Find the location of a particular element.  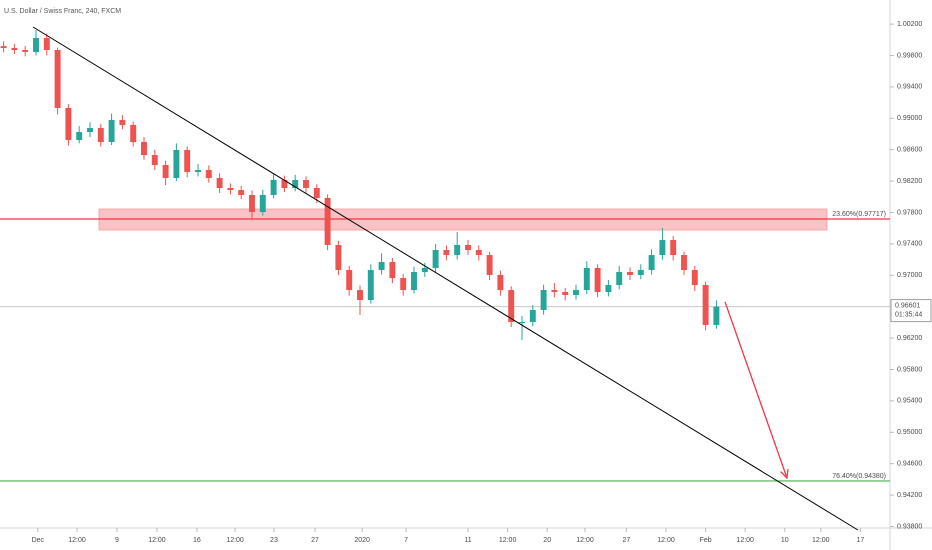

y-tick-label: 0.98200 is located at coordinates (909, 181).